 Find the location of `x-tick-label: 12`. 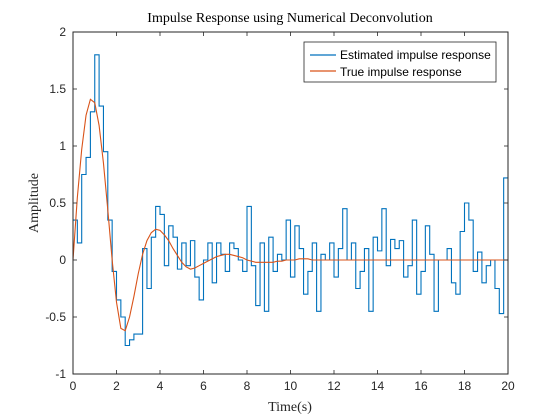

x-tick-label: 12 is located at coordinates (334, 386).